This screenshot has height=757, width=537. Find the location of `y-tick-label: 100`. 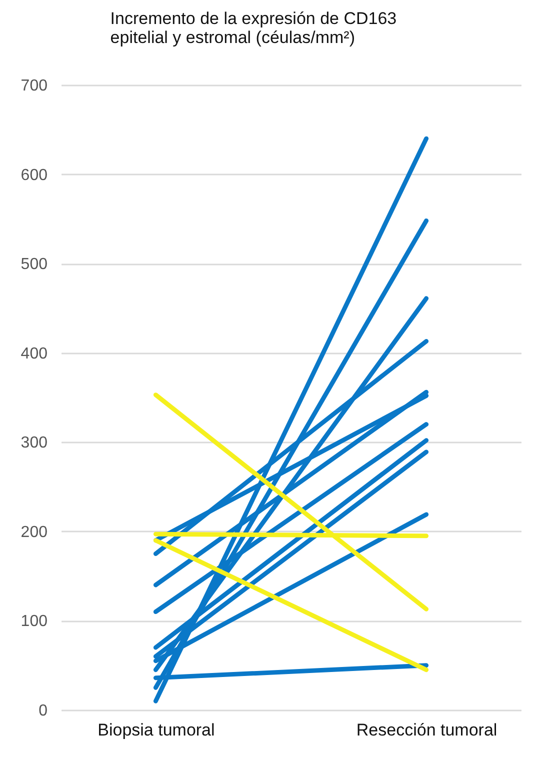

y-tick-label: 100 is located at coordinates (34, 621).